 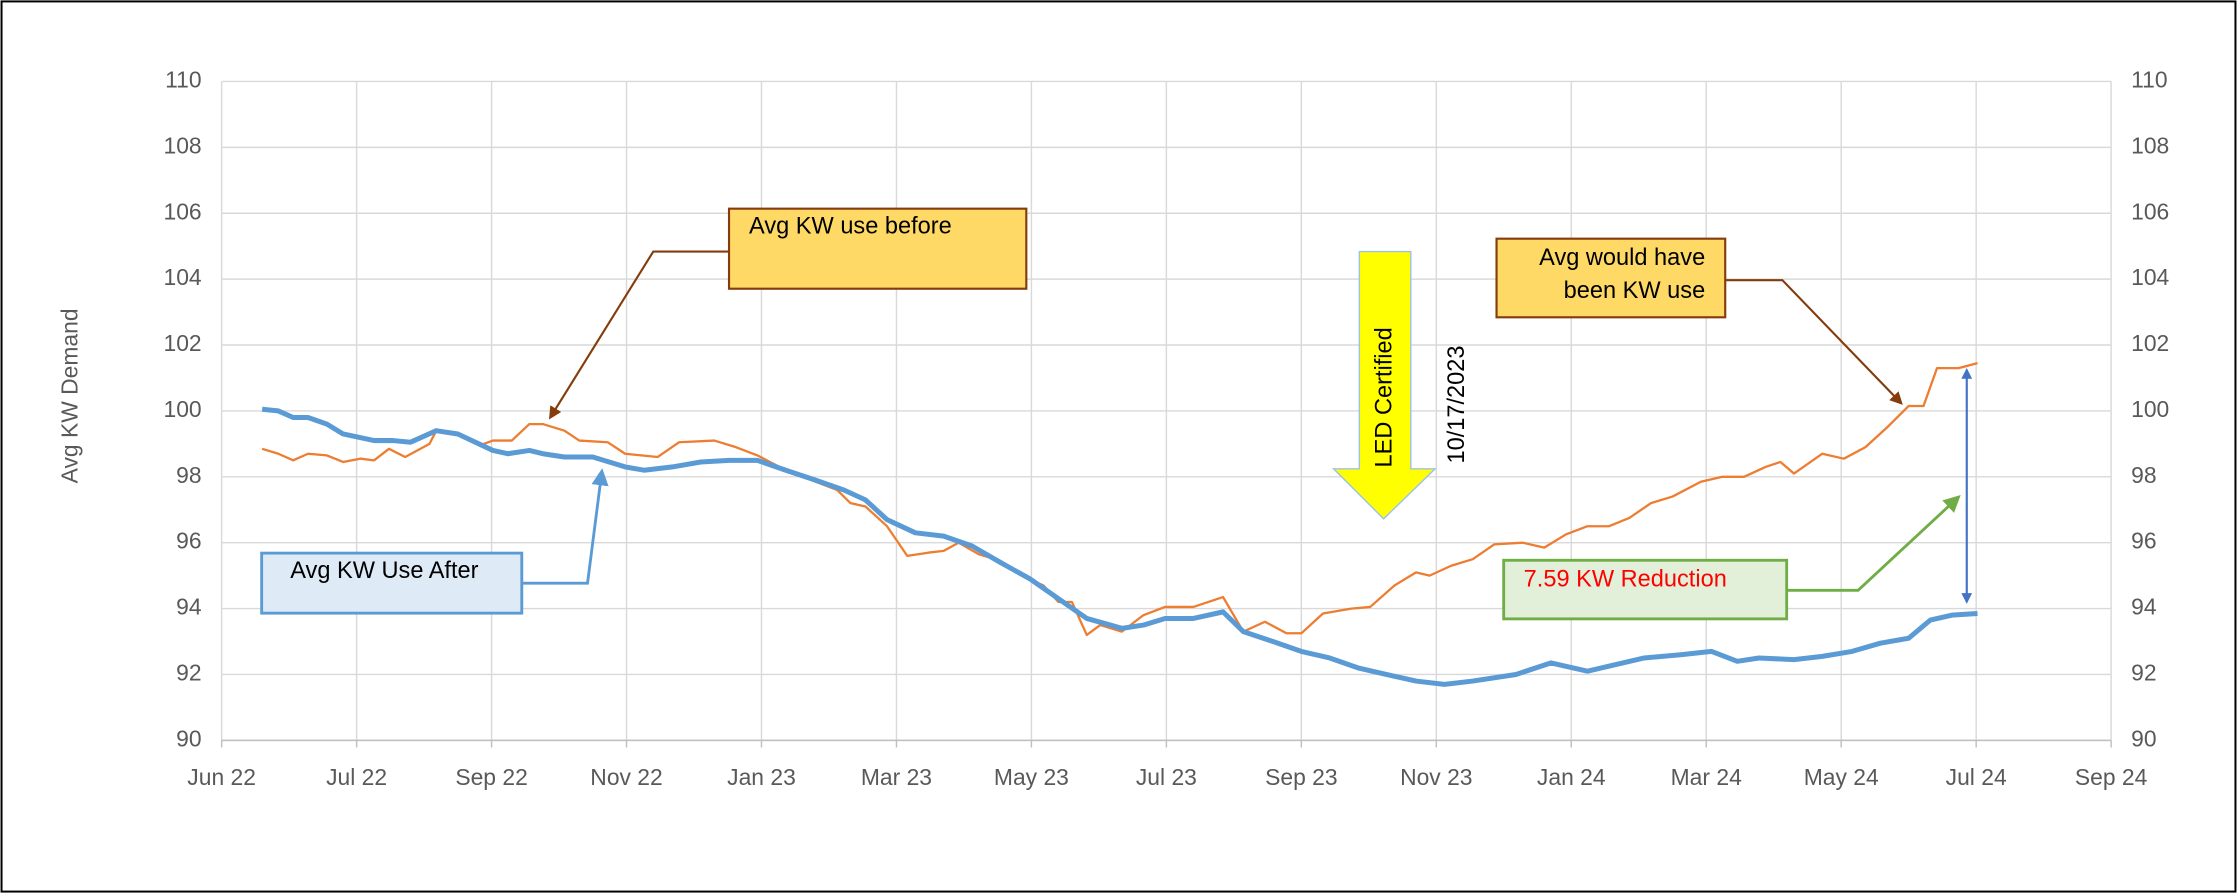 What do you see at coordinates (2144, 607) in the screenshot?
I see `y2-tick-label: 94` at bounding box center [2144, 607].